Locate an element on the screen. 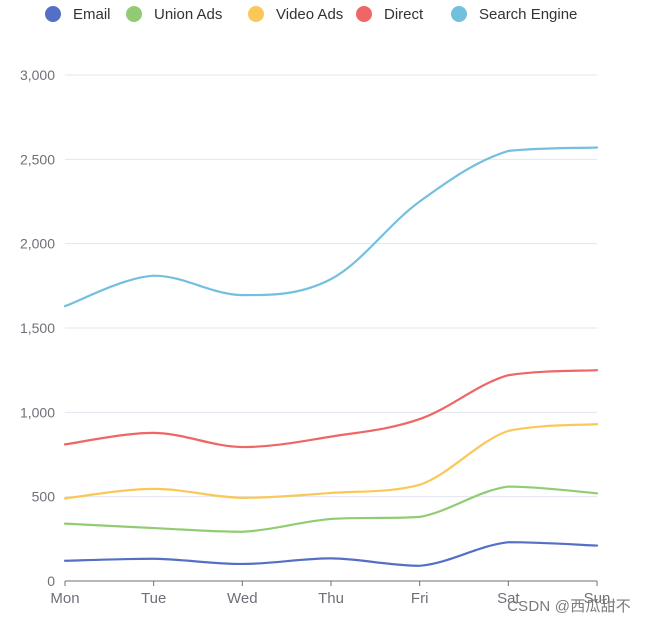  legend-label: Union Ads is located at coordinates (188, 14).